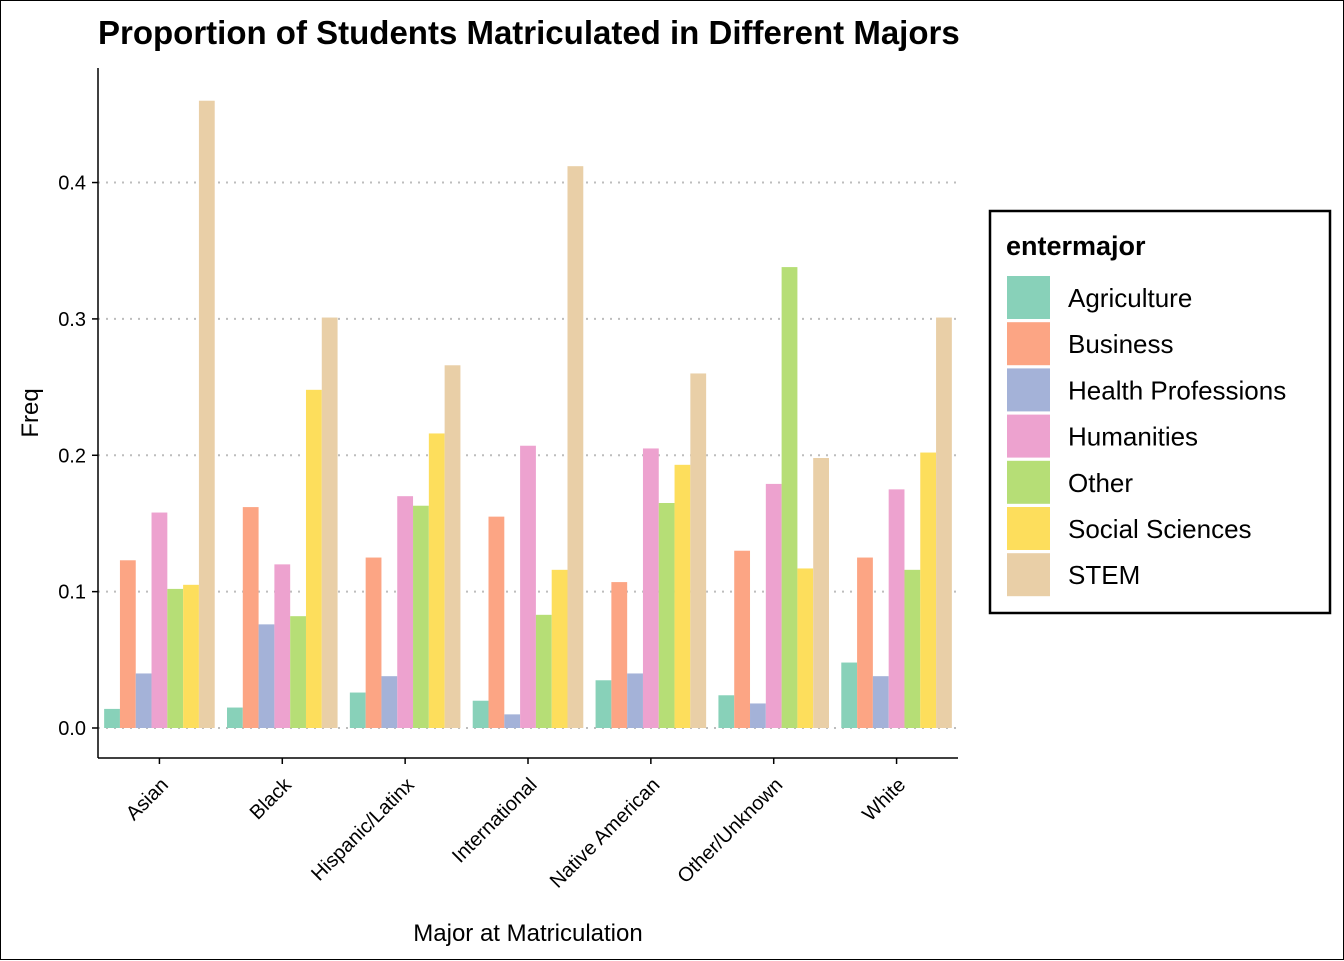 Image resolution: width=1344 pixels, height=961 pixels. What do you see at coordinates (865, 642) in the screenshot?
I see `bar-business-white` at bounding box center [865, 642].